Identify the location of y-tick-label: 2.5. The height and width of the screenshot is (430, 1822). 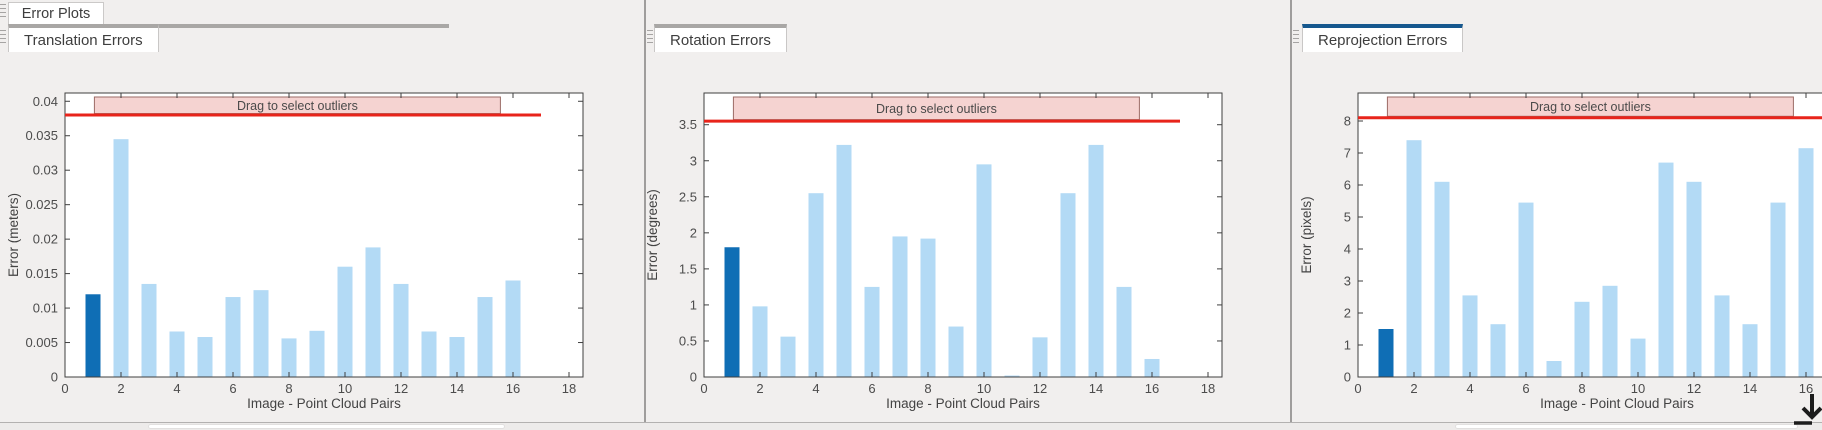
(688, 196).